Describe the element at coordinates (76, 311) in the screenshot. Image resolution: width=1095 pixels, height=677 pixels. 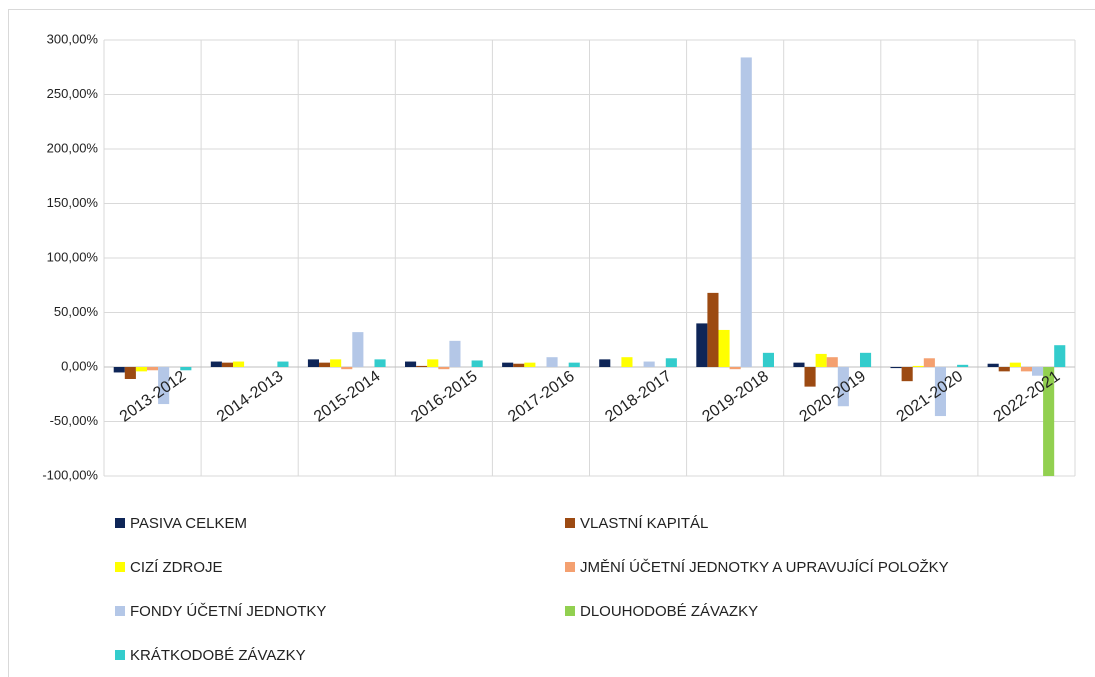
I see `y-tick-label: 50,00%` at that location.